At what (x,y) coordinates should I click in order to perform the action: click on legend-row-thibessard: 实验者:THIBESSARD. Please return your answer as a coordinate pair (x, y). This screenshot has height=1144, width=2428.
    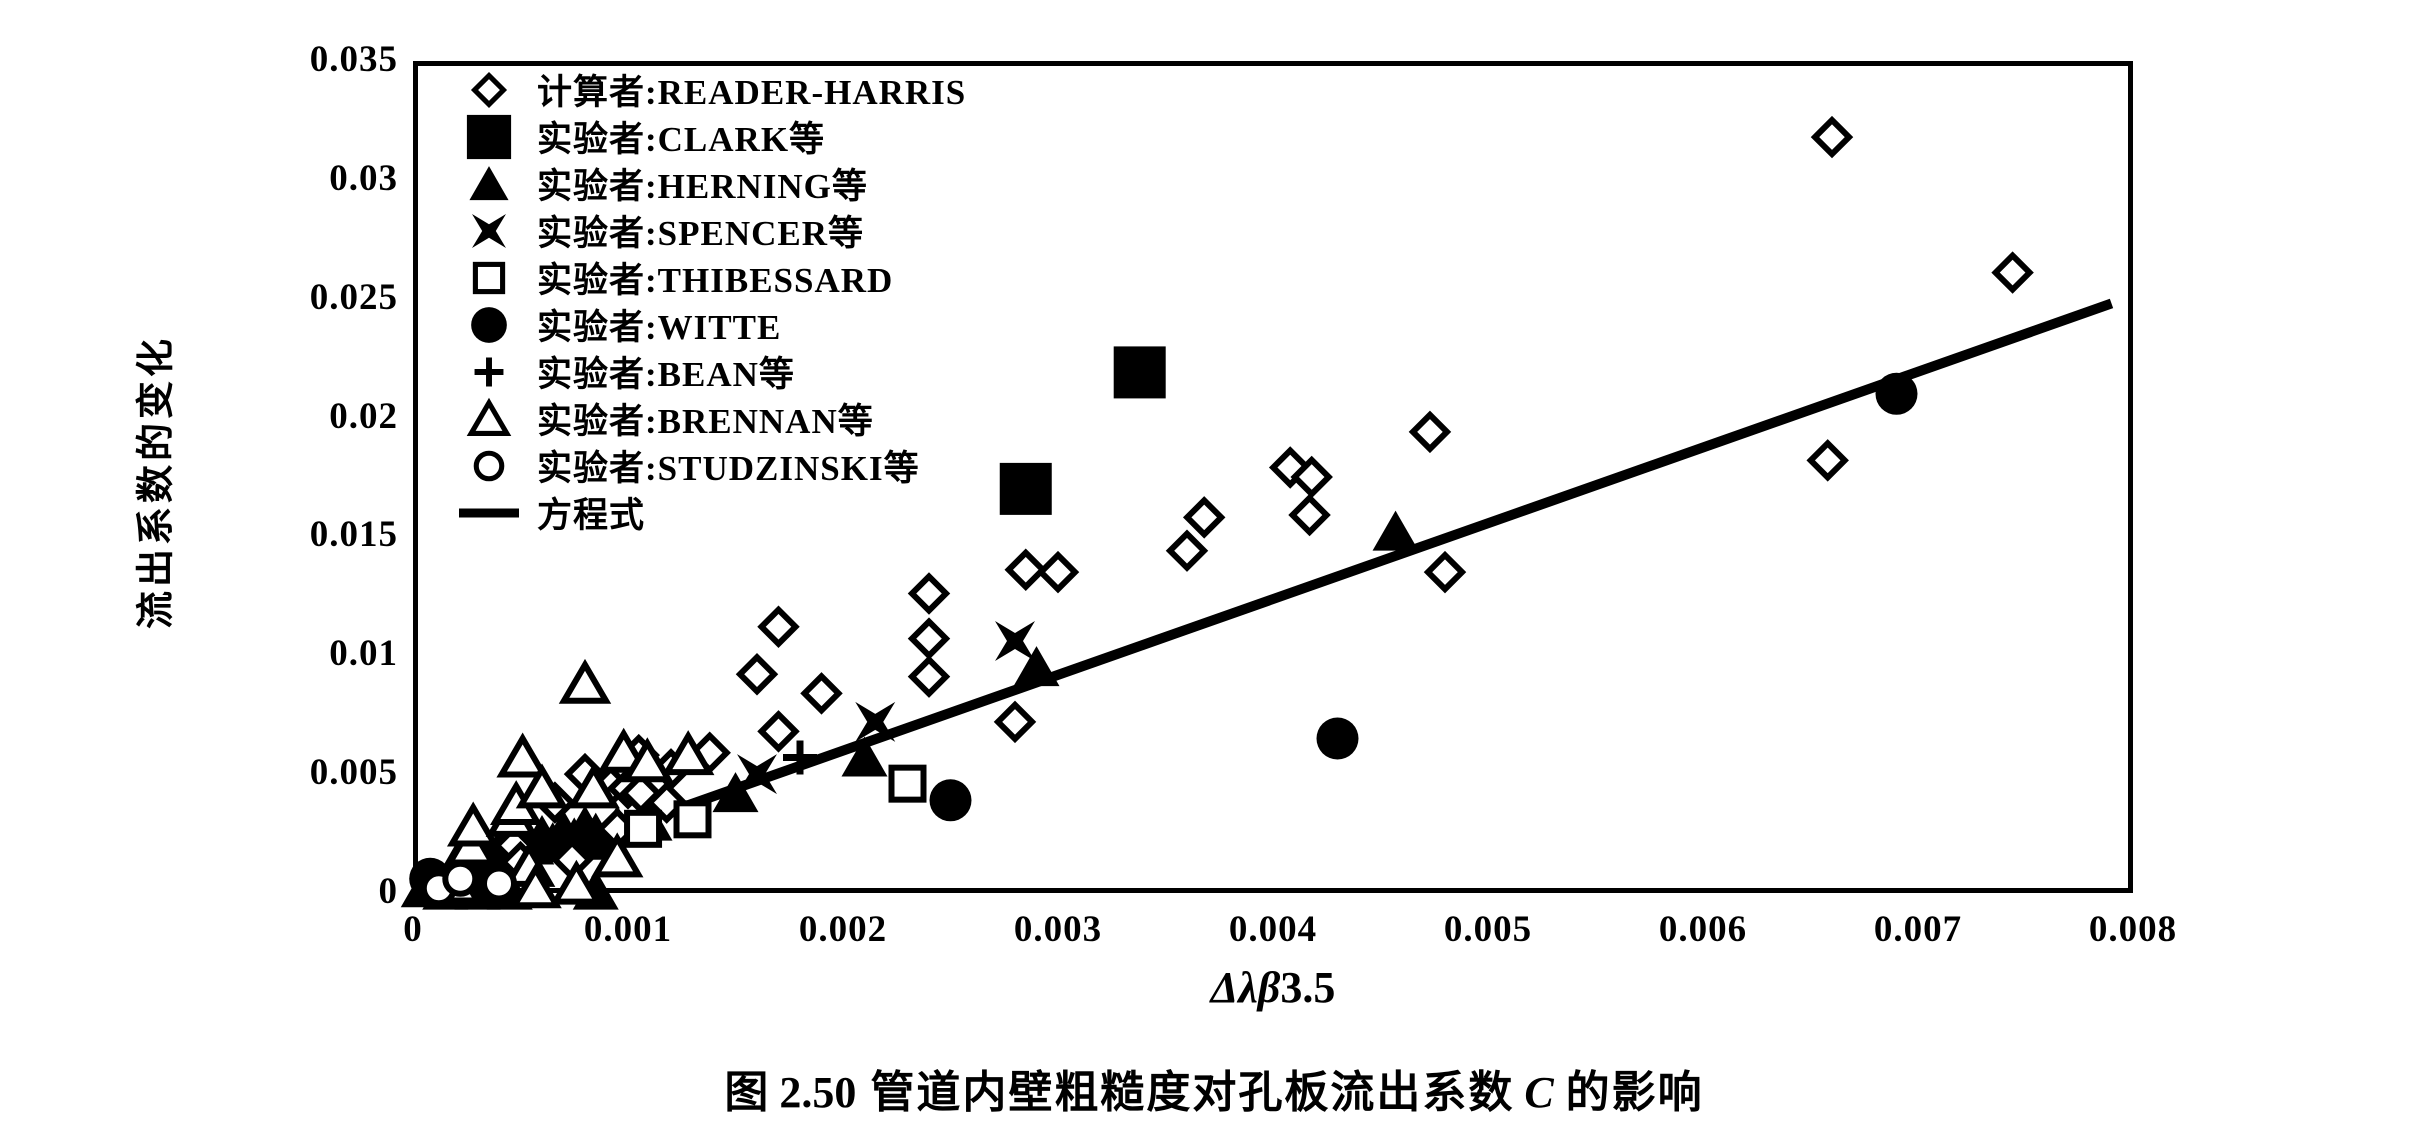
    Looking at the image, I should click on (706, 277).